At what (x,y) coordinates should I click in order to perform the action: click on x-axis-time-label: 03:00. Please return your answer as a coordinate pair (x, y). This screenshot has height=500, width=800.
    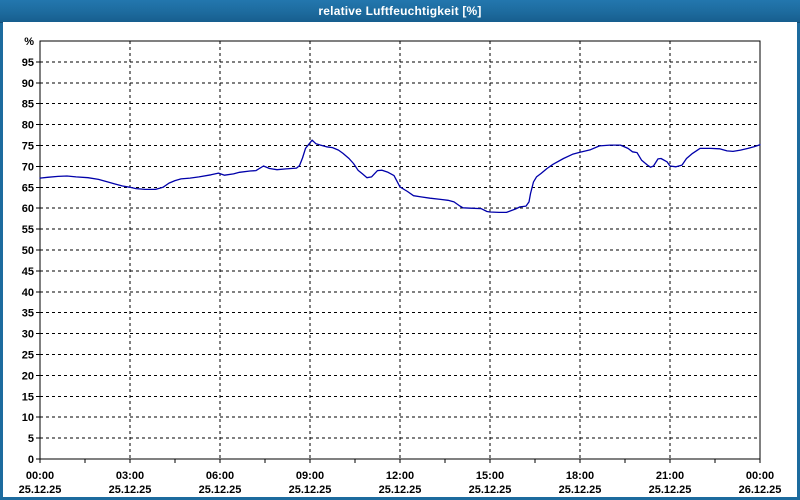
    Looking at the image, I should click on (130, 476).